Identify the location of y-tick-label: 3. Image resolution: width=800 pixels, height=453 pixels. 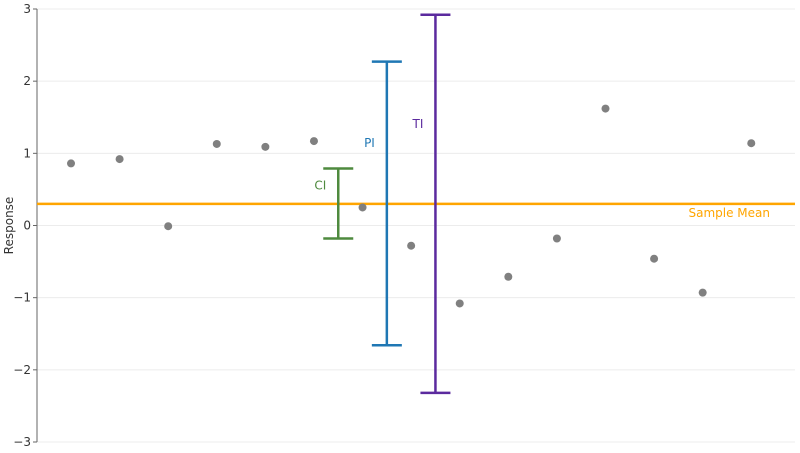
(27, 9).